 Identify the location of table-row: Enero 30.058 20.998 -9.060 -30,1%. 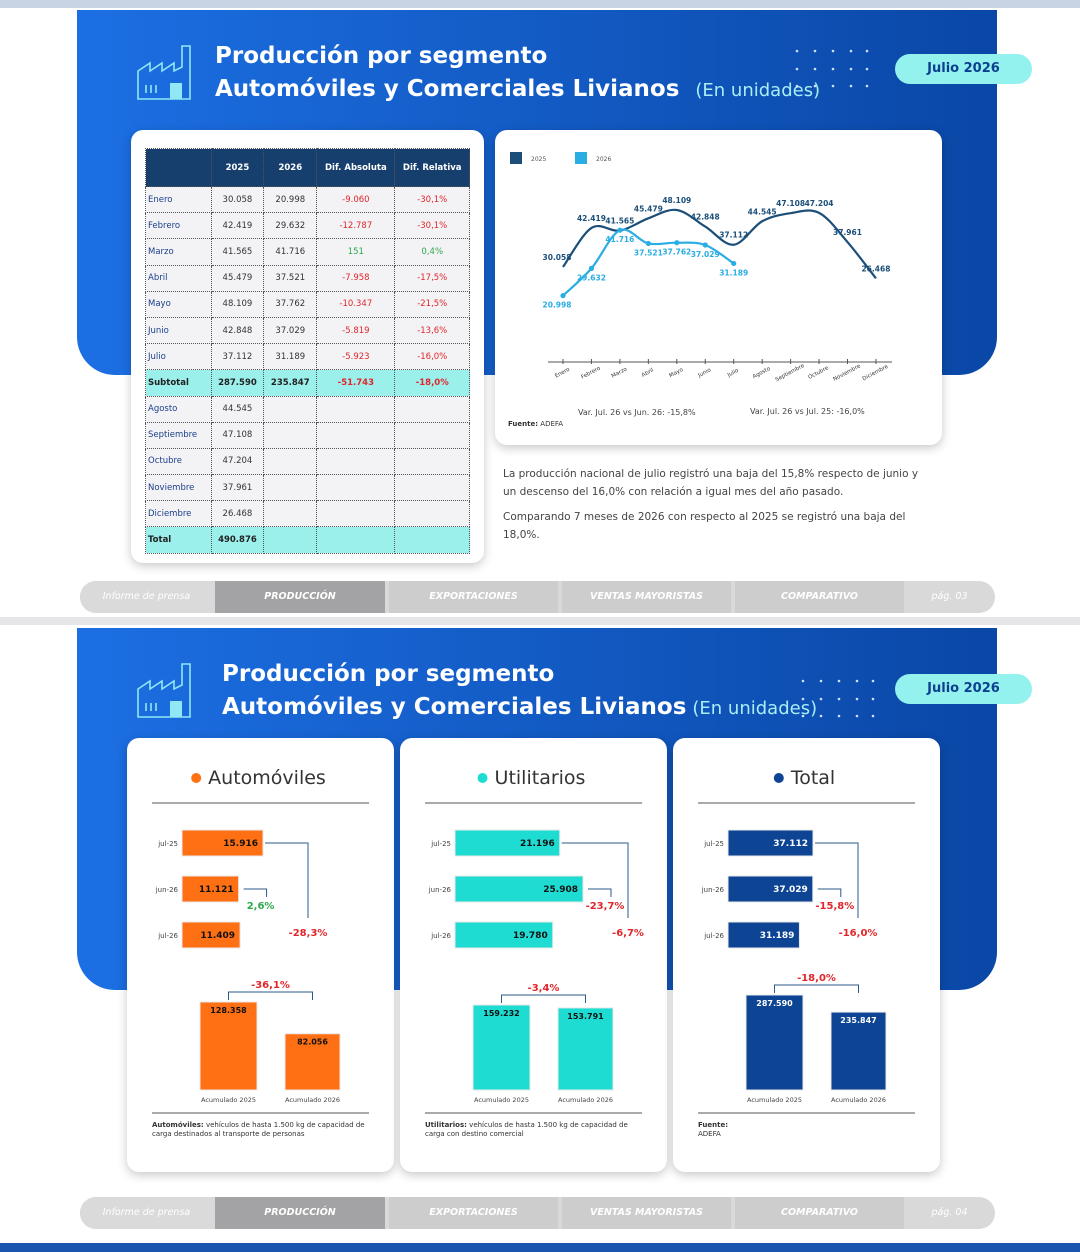
(307, 199).